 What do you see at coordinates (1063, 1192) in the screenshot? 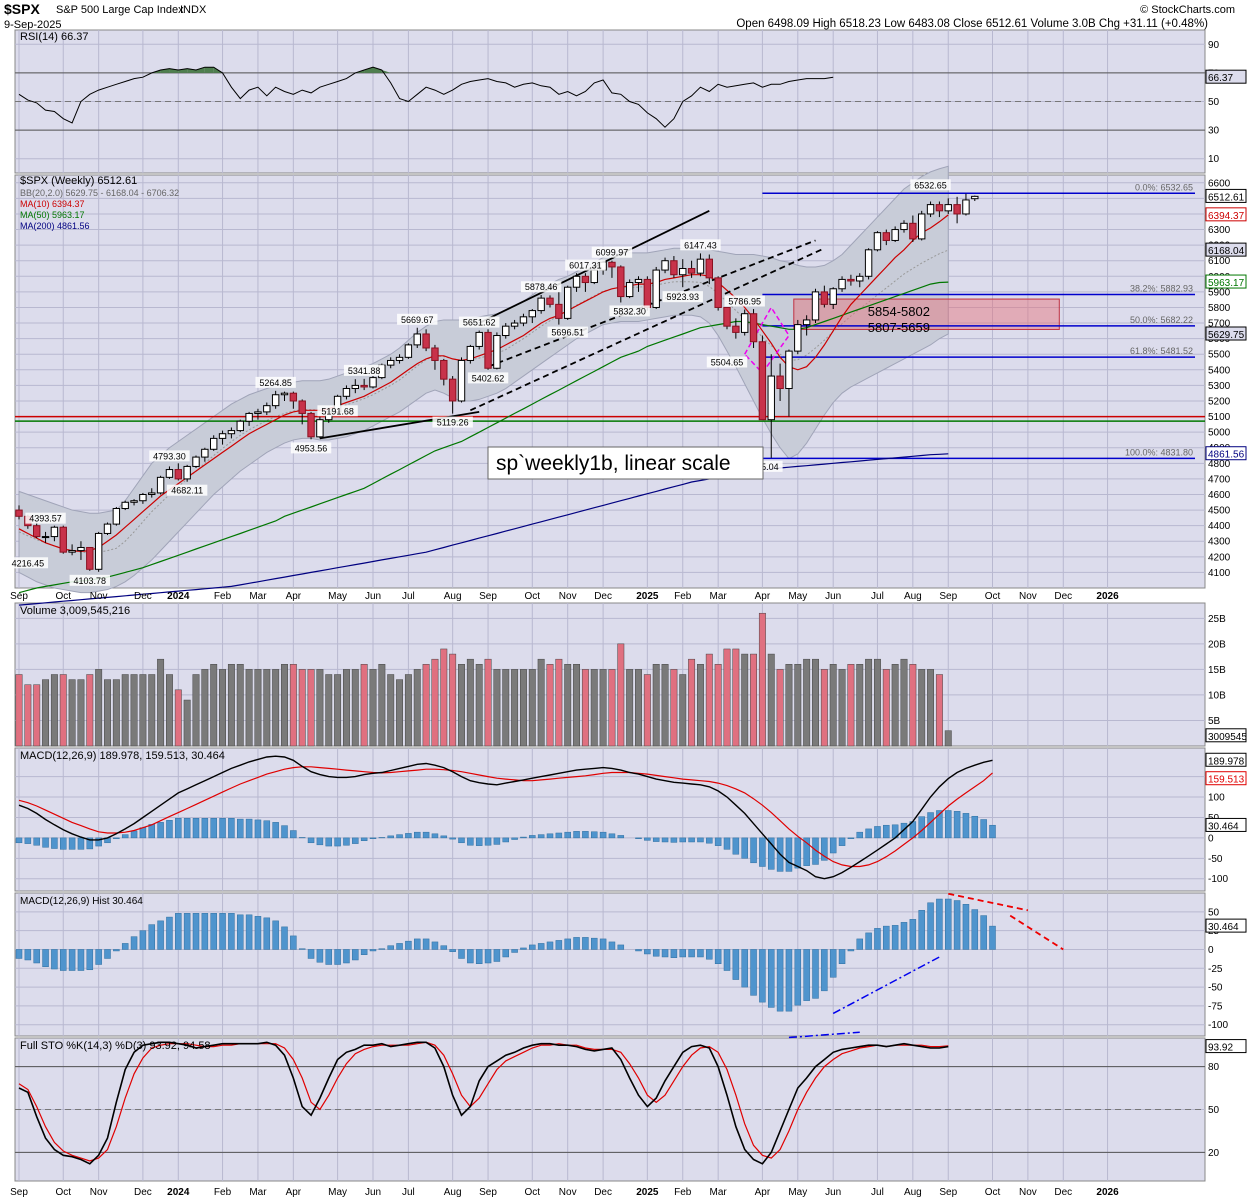
I see `x-tick-label: Dec` at bounding box center [1063, 1192].